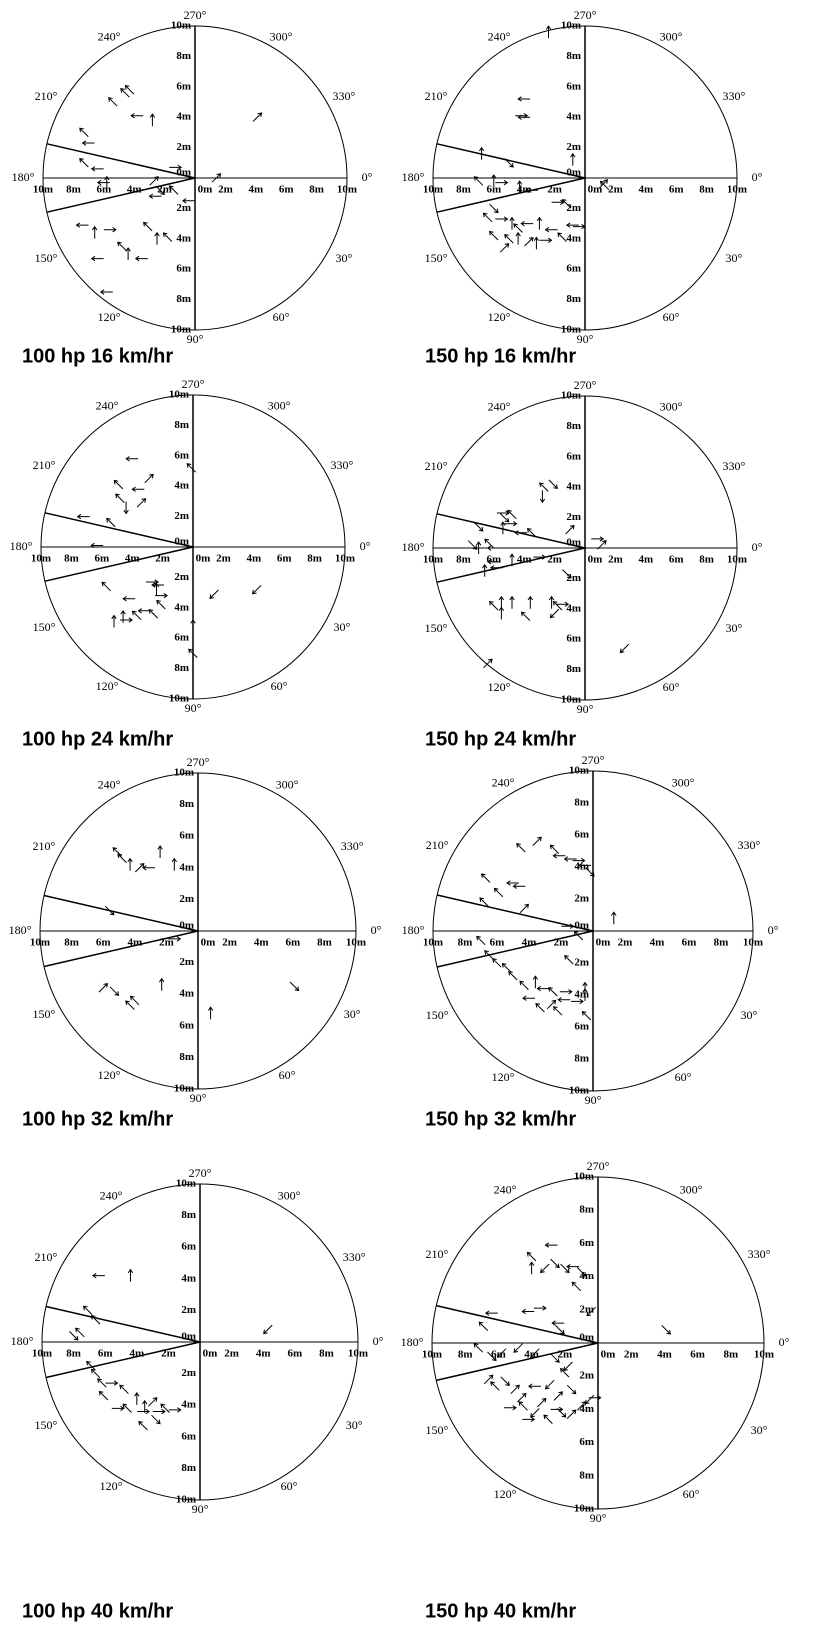  What do you see at coordinates (748, 845) in the screenshot?
I see `angle-label: 330°` at bounding box center [748, 845].